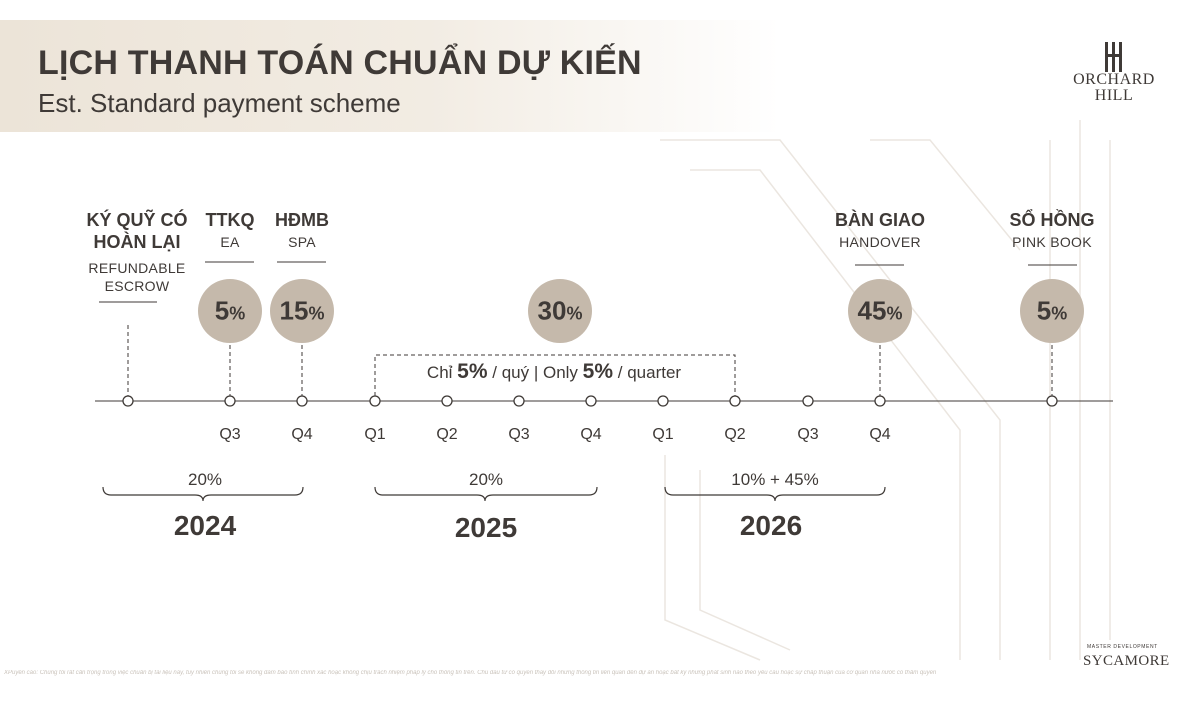 This screenshot has width=1185, height=725. I want to click on percent-ea-value: 5, so click(222, 310).